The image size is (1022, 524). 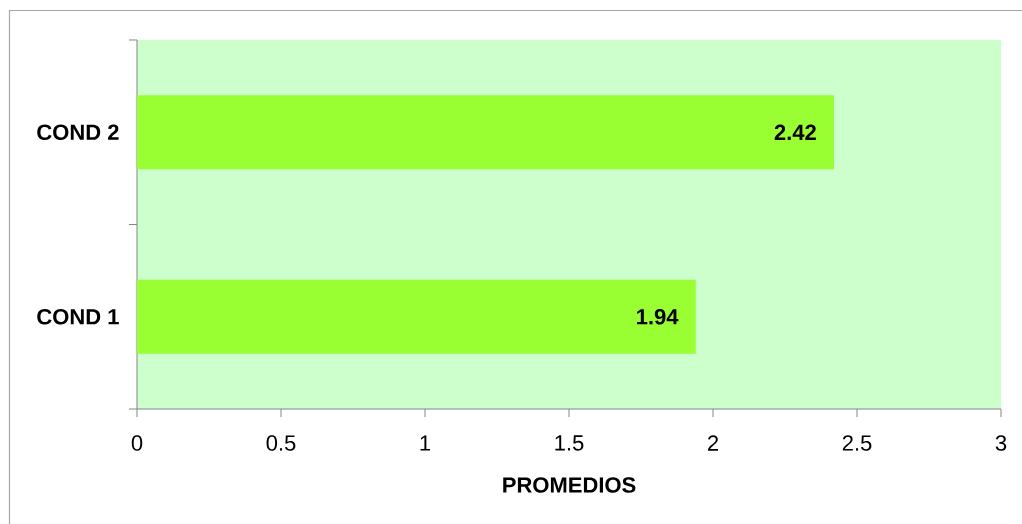 What do you see at coordinates (78, 316) in the screenshot?
I see `y-tick-label: COND 1` at bounding box center [78, 316].